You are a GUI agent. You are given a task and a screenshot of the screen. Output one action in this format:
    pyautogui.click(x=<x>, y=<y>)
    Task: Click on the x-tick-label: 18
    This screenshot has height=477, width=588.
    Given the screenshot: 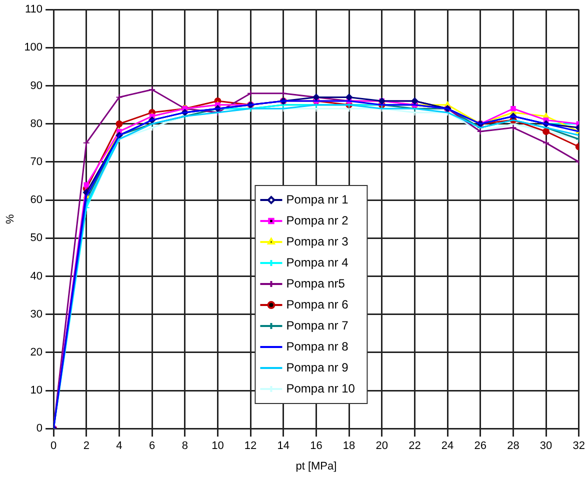 What is the action you would take?
    pyautogui.click(x=349, y=446)
    